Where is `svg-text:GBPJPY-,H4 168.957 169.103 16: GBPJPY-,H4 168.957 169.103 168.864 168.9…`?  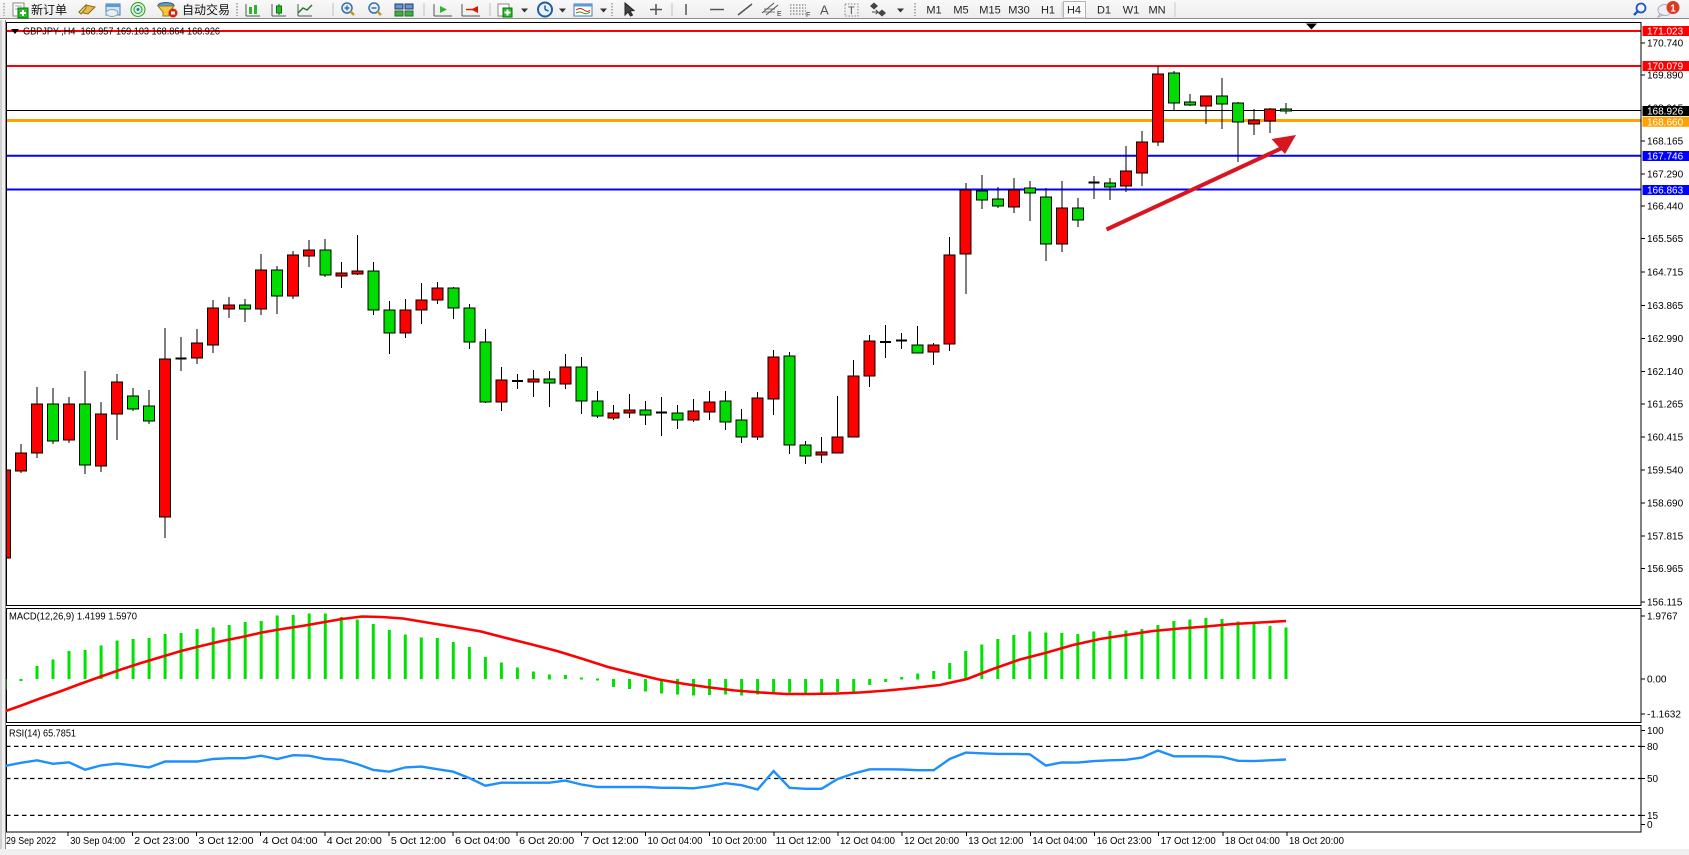 svg-text:GBPJPY-,H4 168.957 169.103 16: GBPJPY-,H4 168.957 169.103 168.864 168.9… is located at coordinates (121, 32).